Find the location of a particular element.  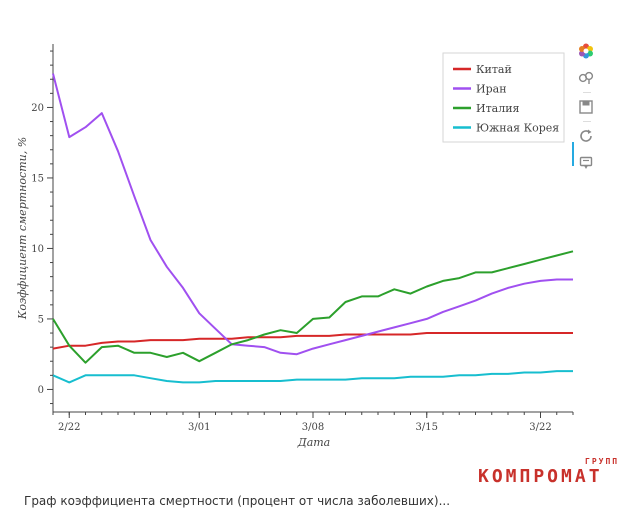

x-tick-label: 2/22 is located at coordinates (69, 427).